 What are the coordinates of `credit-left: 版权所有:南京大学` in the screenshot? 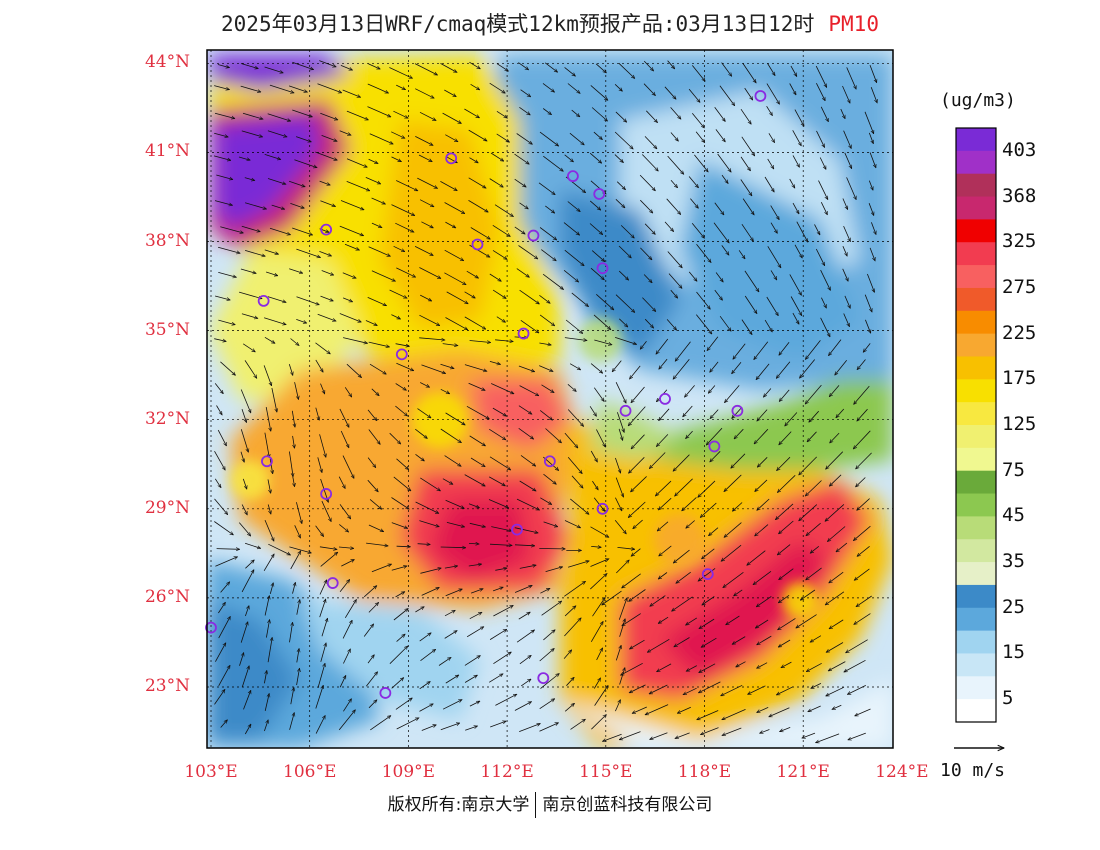 It's located at (458, 805).